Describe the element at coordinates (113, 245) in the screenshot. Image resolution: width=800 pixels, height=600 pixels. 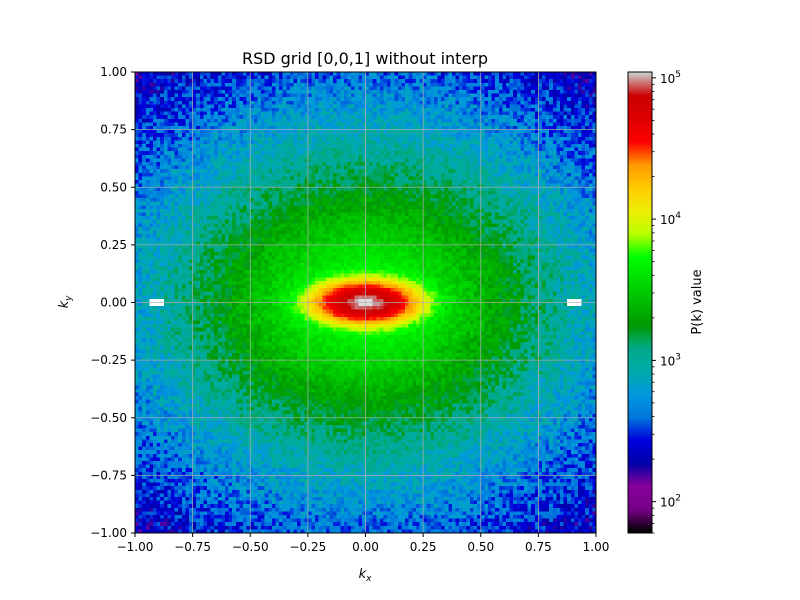
I see `y-tick-label: 0.25` at that location.